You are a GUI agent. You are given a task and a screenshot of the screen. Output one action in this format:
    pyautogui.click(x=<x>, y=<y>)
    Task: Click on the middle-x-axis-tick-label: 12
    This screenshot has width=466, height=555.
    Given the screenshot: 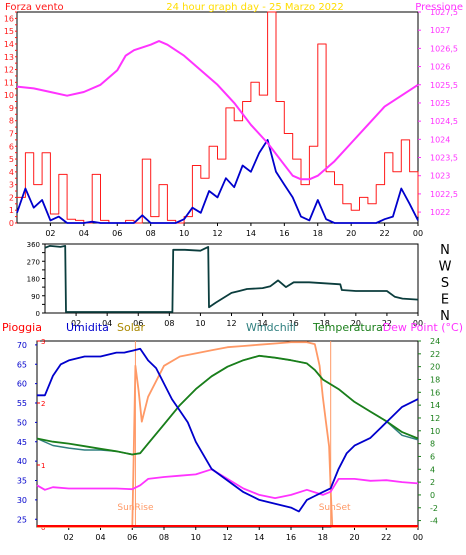 What is the action you would take?
    pyautogui.click(x=231, y=323)
    